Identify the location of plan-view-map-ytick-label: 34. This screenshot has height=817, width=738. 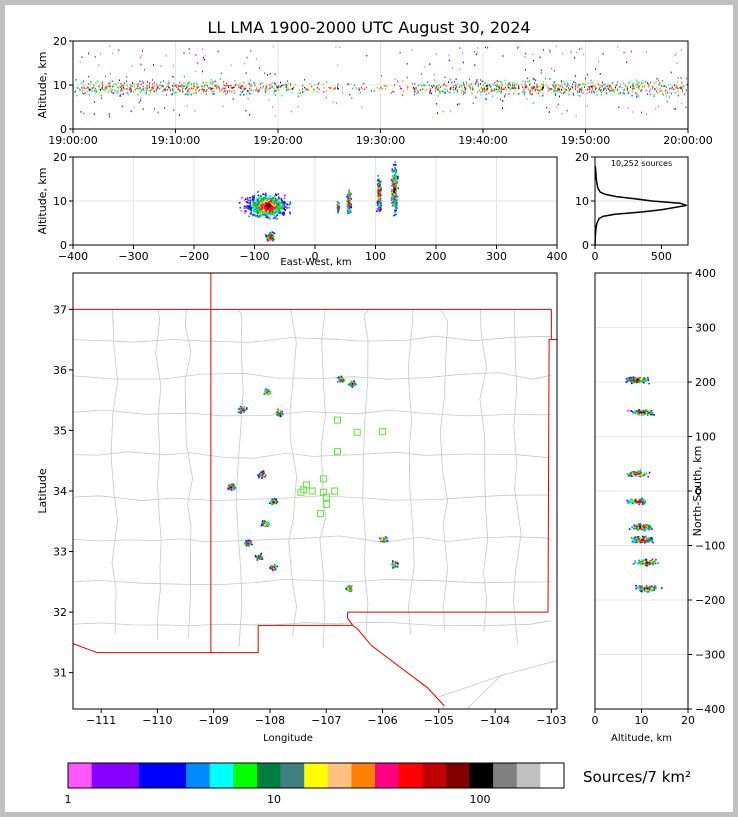
(60, 491).